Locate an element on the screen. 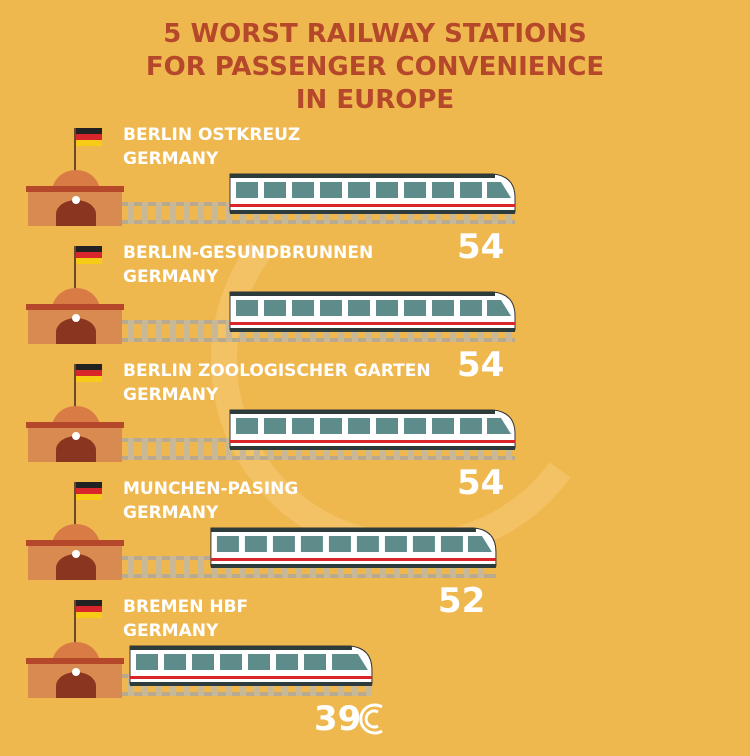  station-name: BERLIN ZOOLOGISCHER GARTEN is located at coordinates (277, 371).